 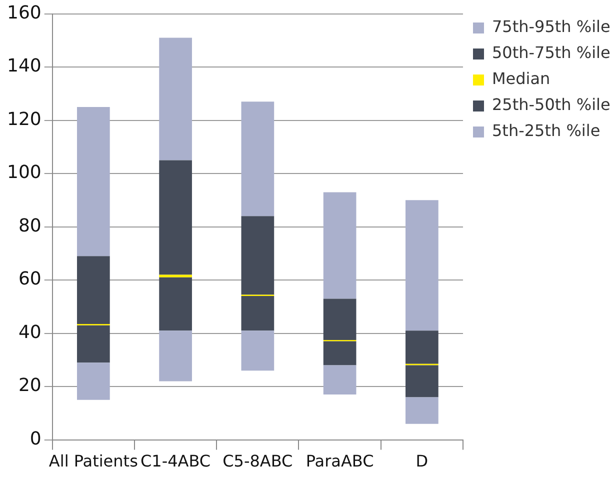 What do you see at coordinates (175, 461) in the screenshot?
I see `x-tick-label: C1-4ABC` at bounding box center [175, 461].